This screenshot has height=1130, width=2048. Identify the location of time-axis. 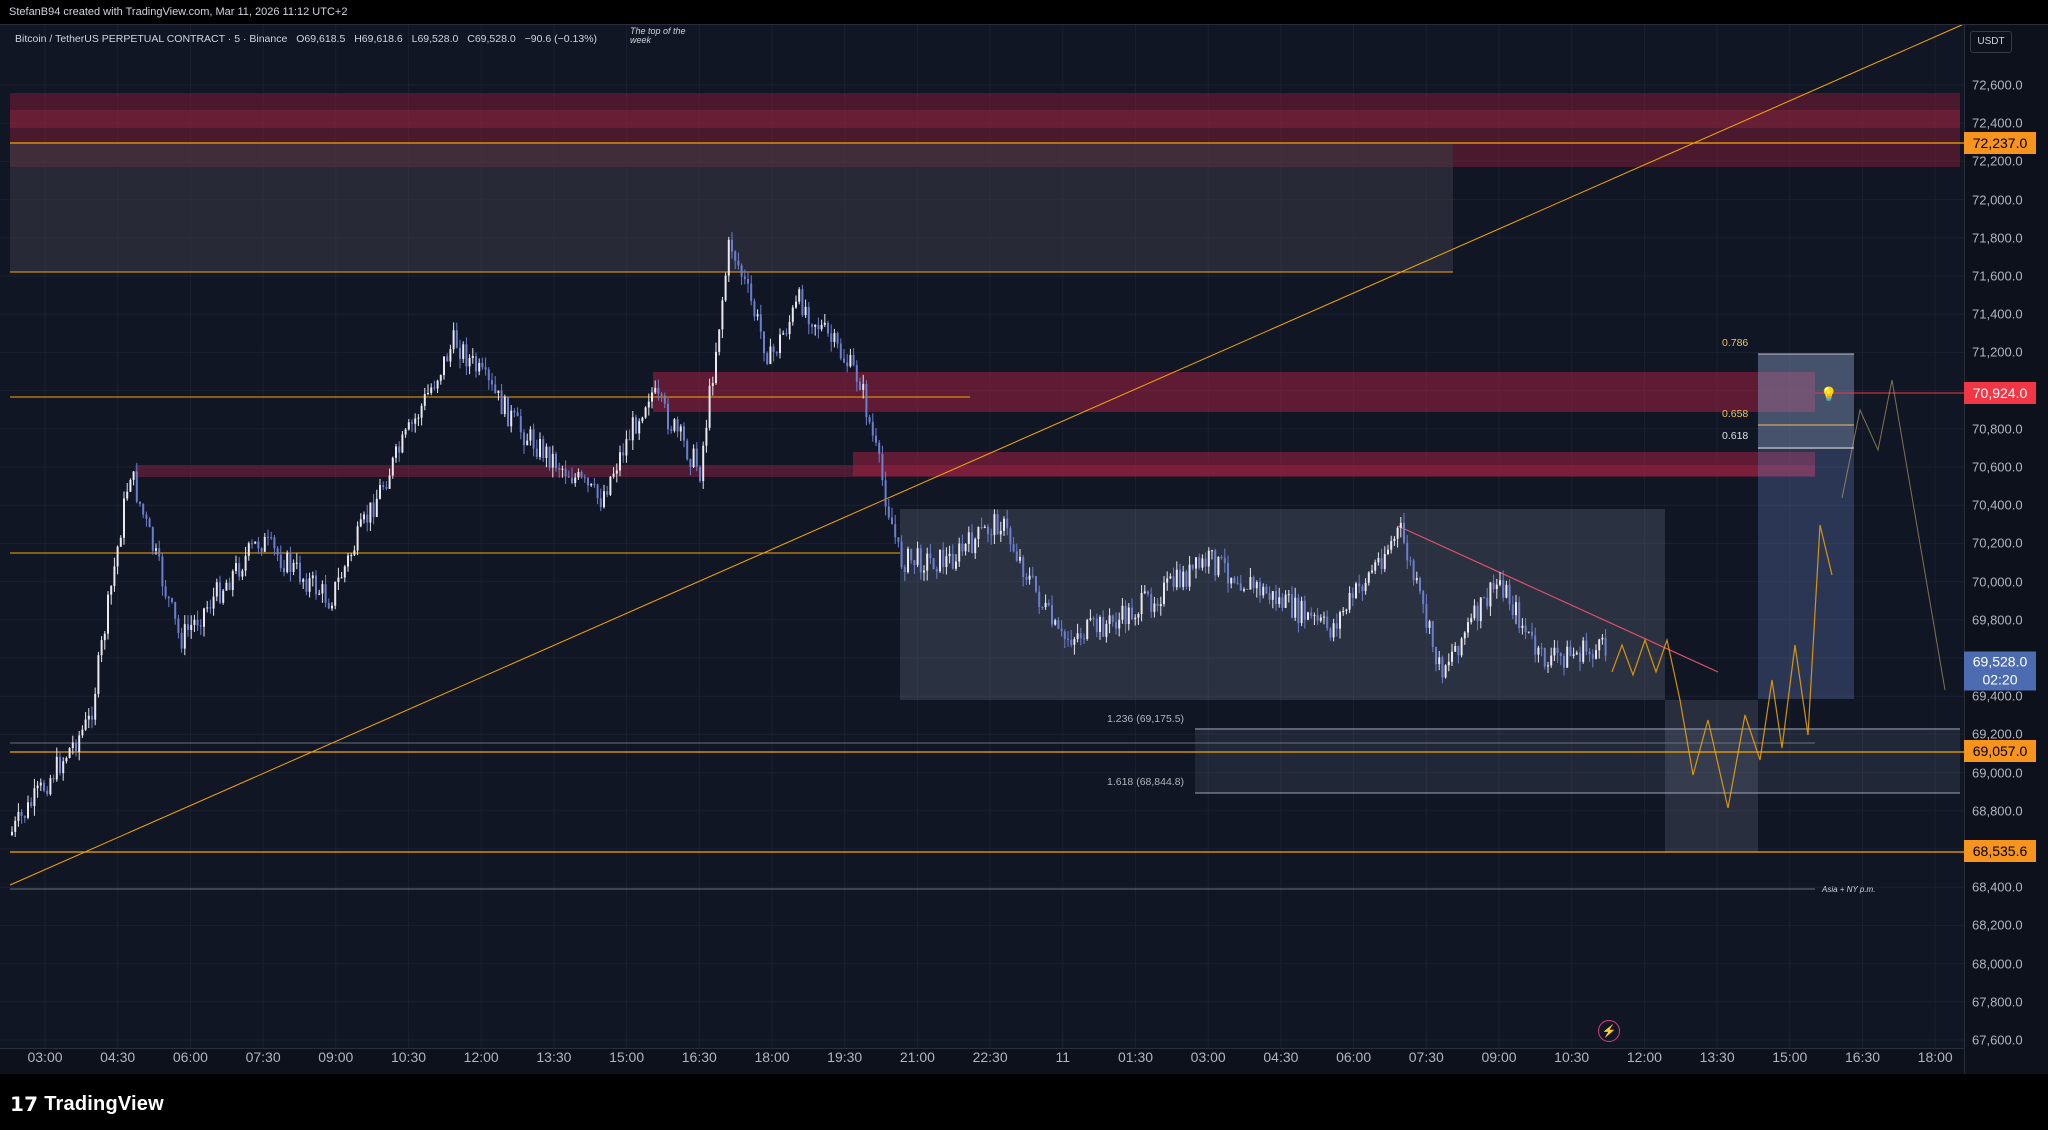
(982, 1061).